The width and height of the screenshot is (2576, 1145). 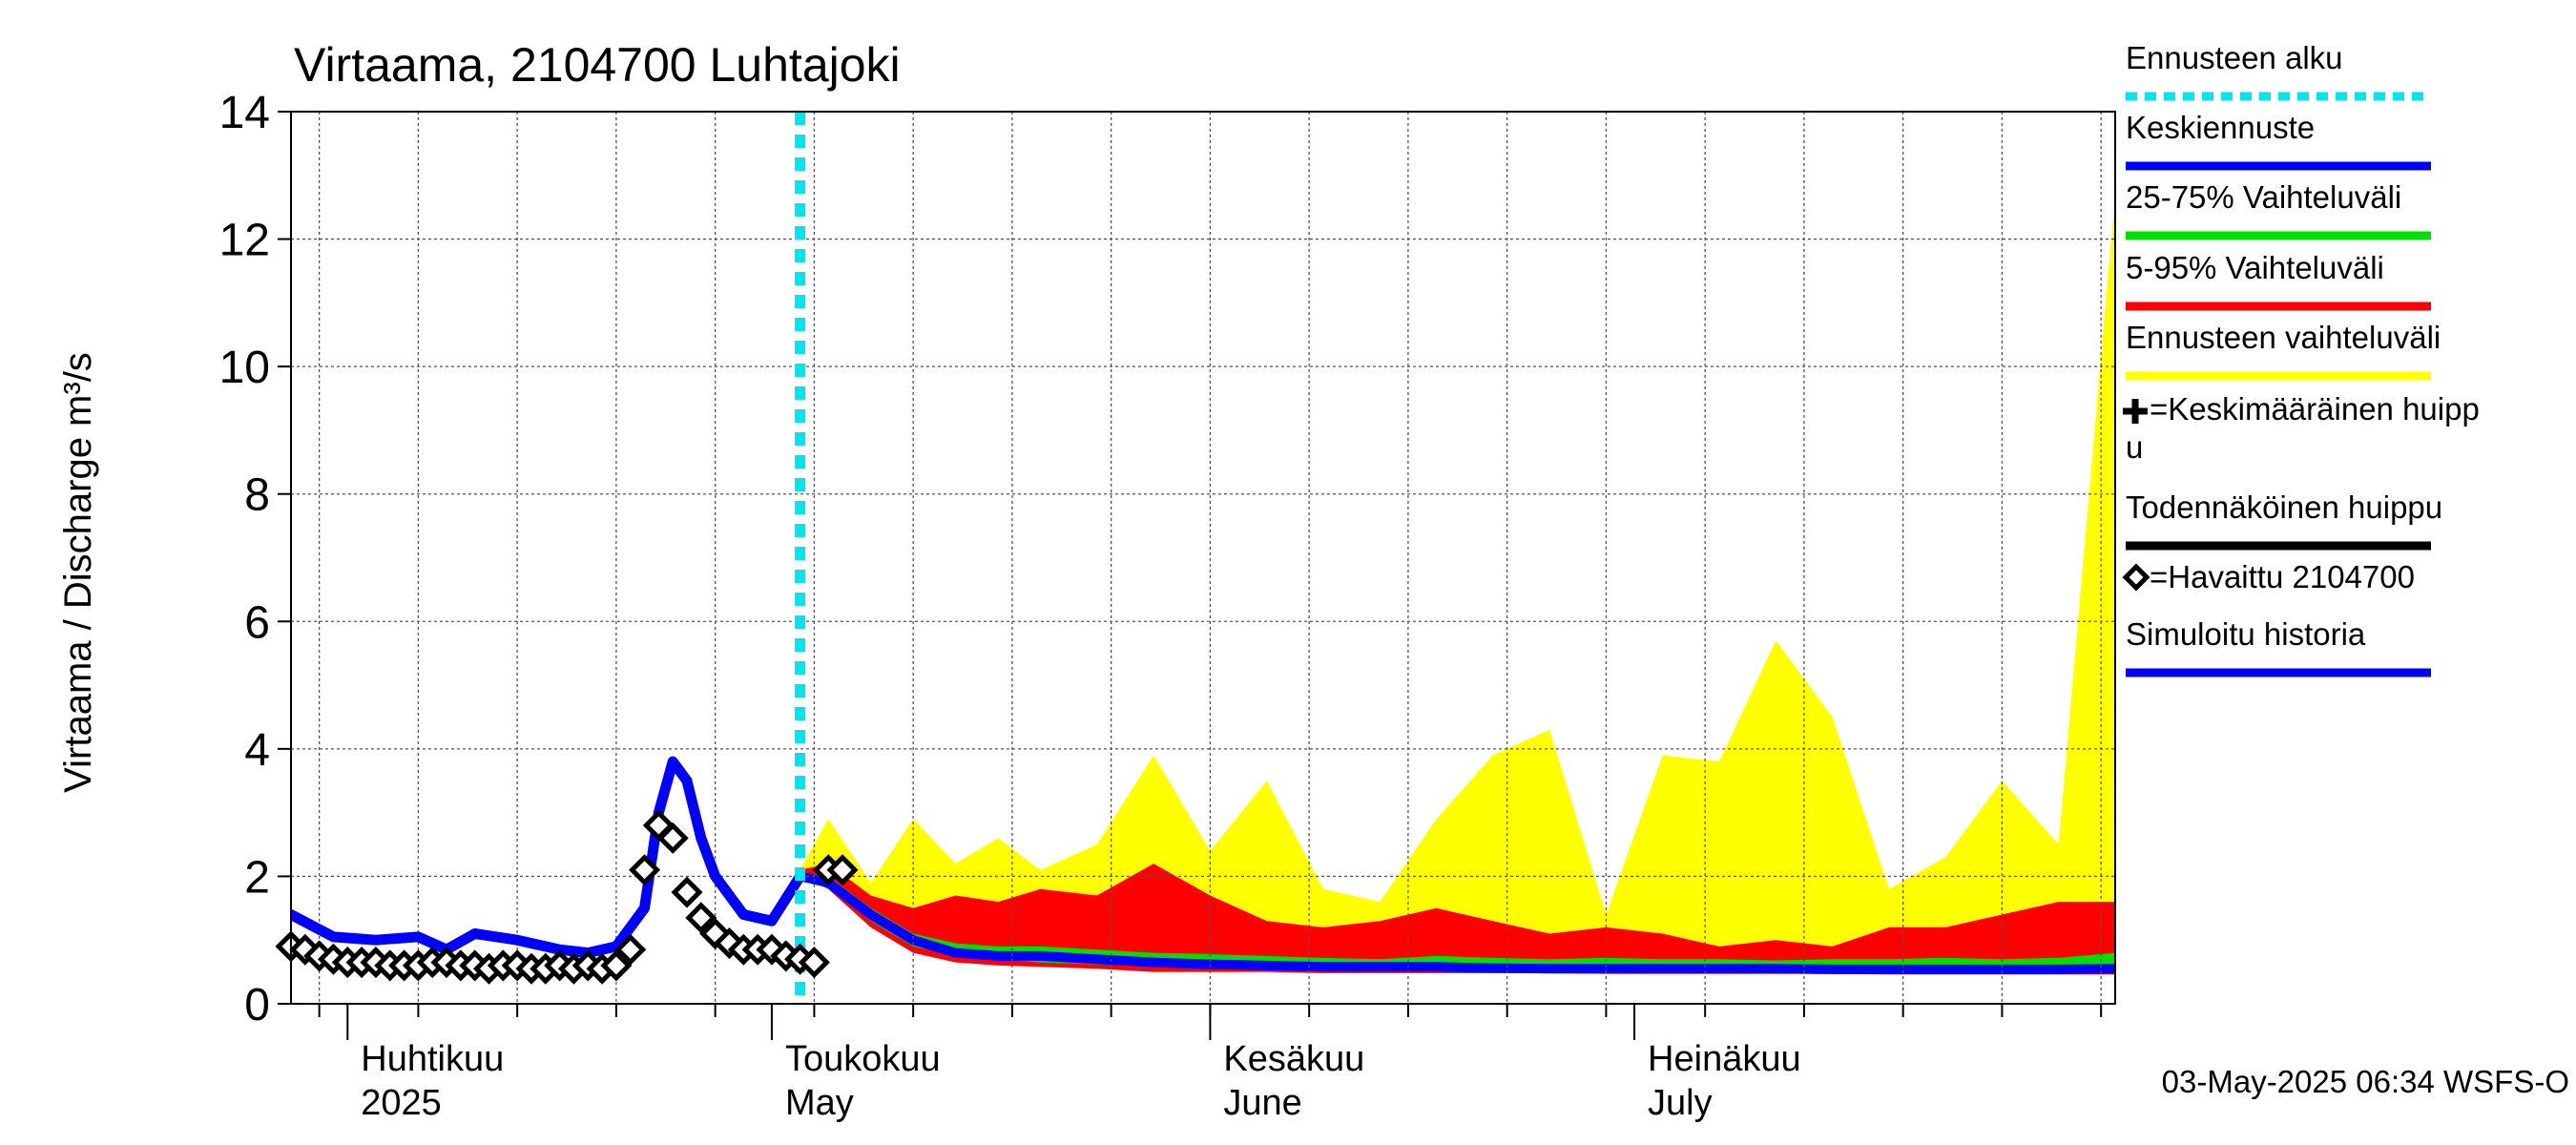 I want to click on legend-label: Ennusteen vaihteluväli, so click(x=2283, y=337).